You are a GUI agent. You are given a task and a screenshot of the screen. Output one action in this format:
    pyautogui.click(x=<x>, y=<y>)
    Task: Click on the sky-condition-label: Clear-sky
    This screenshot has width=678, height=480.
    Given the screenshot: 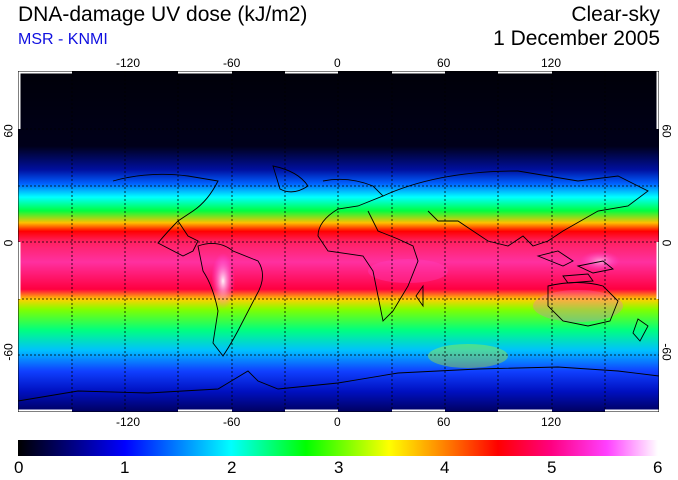 What is the action you would take?
    pyautogui.click(x=615, y=14)
    